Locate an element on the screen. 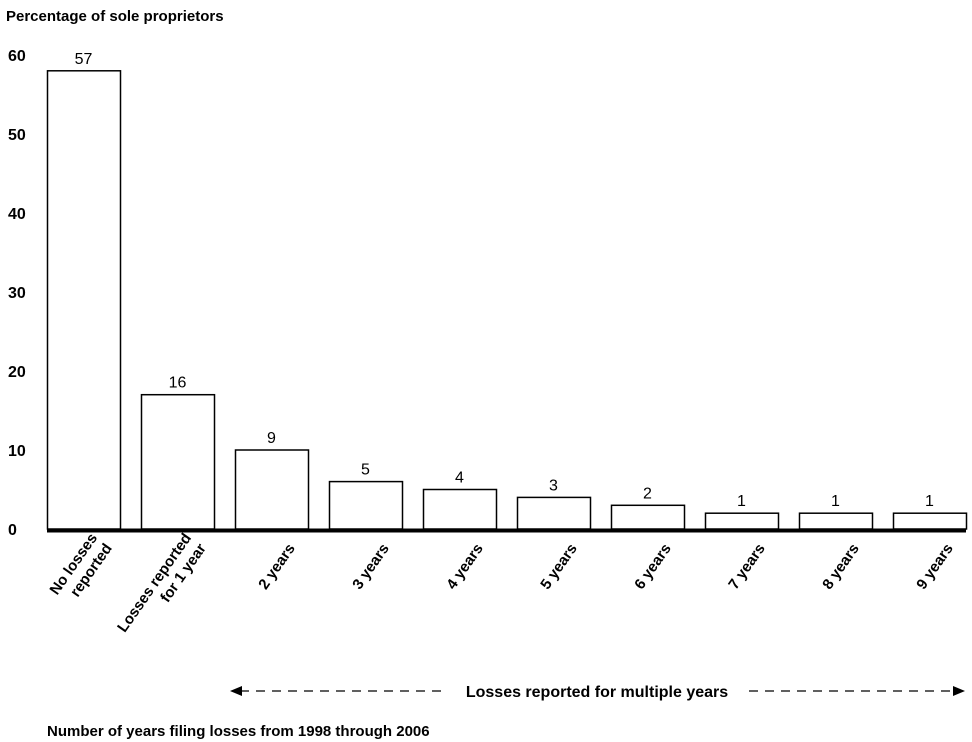 This screenshot has height=742, width=972. data-label: 3 is located at coordinates (553, 485).